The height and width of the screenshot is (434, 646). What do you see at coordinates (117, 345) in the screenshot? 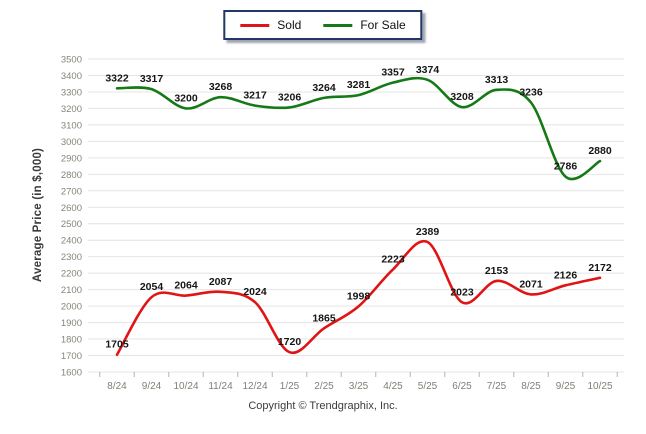
I see `data-point-label: 1705` at bounding box center [117, 345].